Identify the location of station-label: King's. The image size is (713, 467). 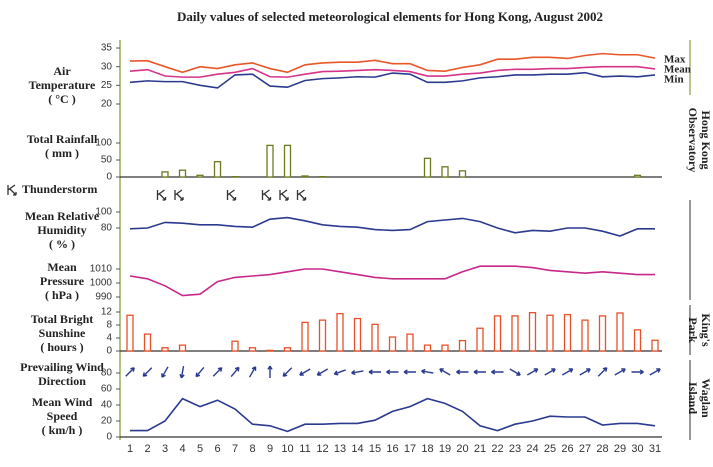
(706, 330).